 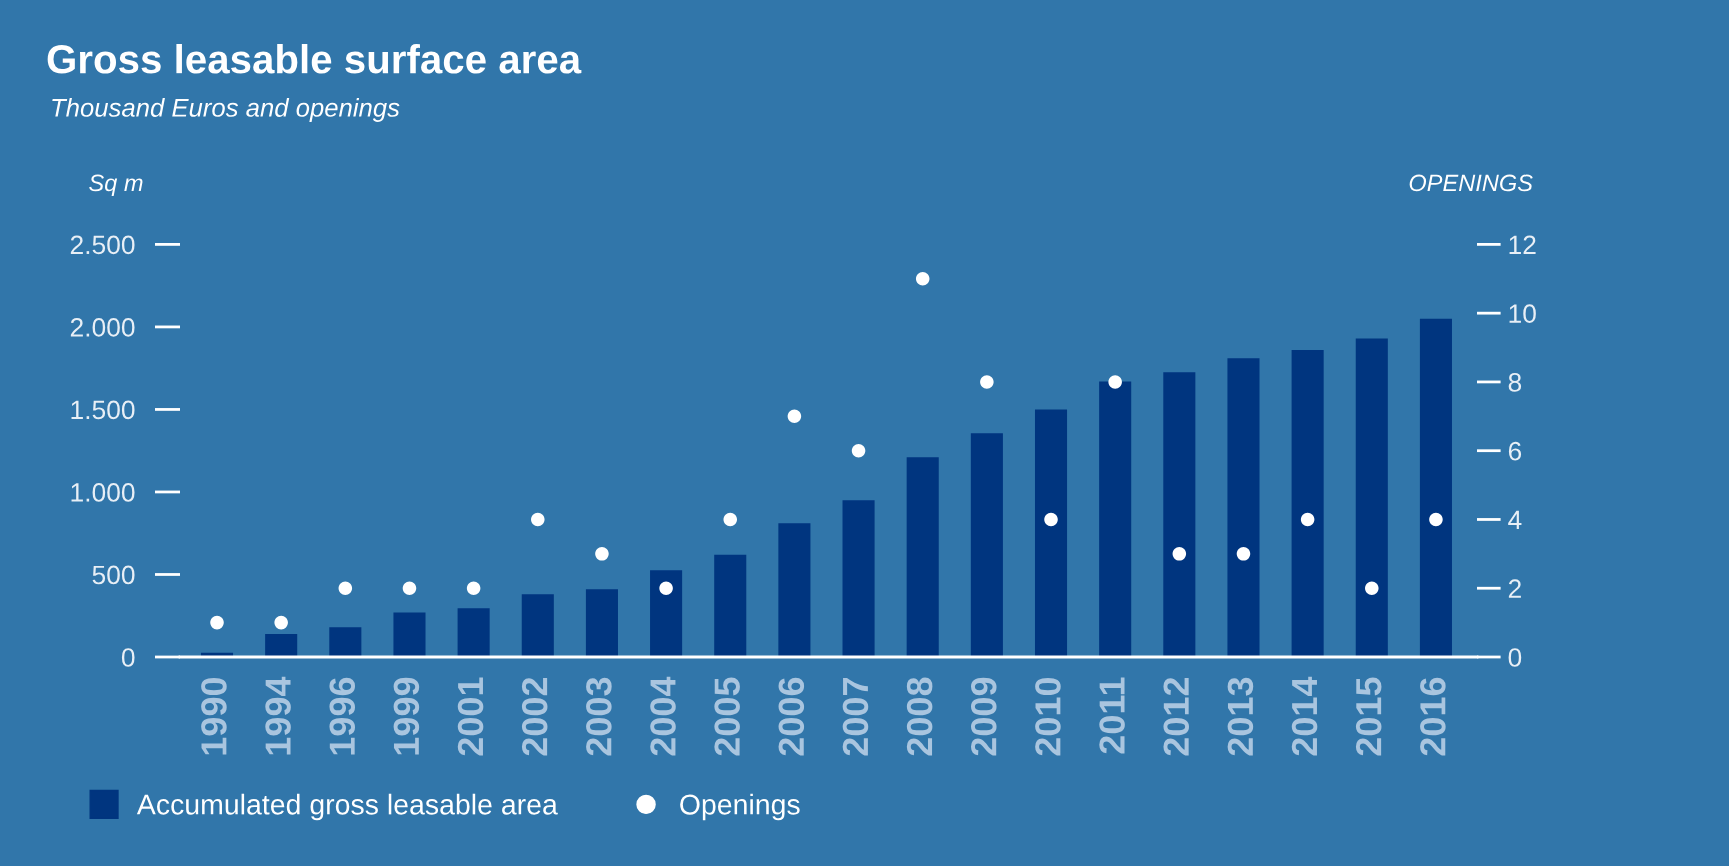 I want to click on x-tick-label: 2016, so click(x=1433, y=716).